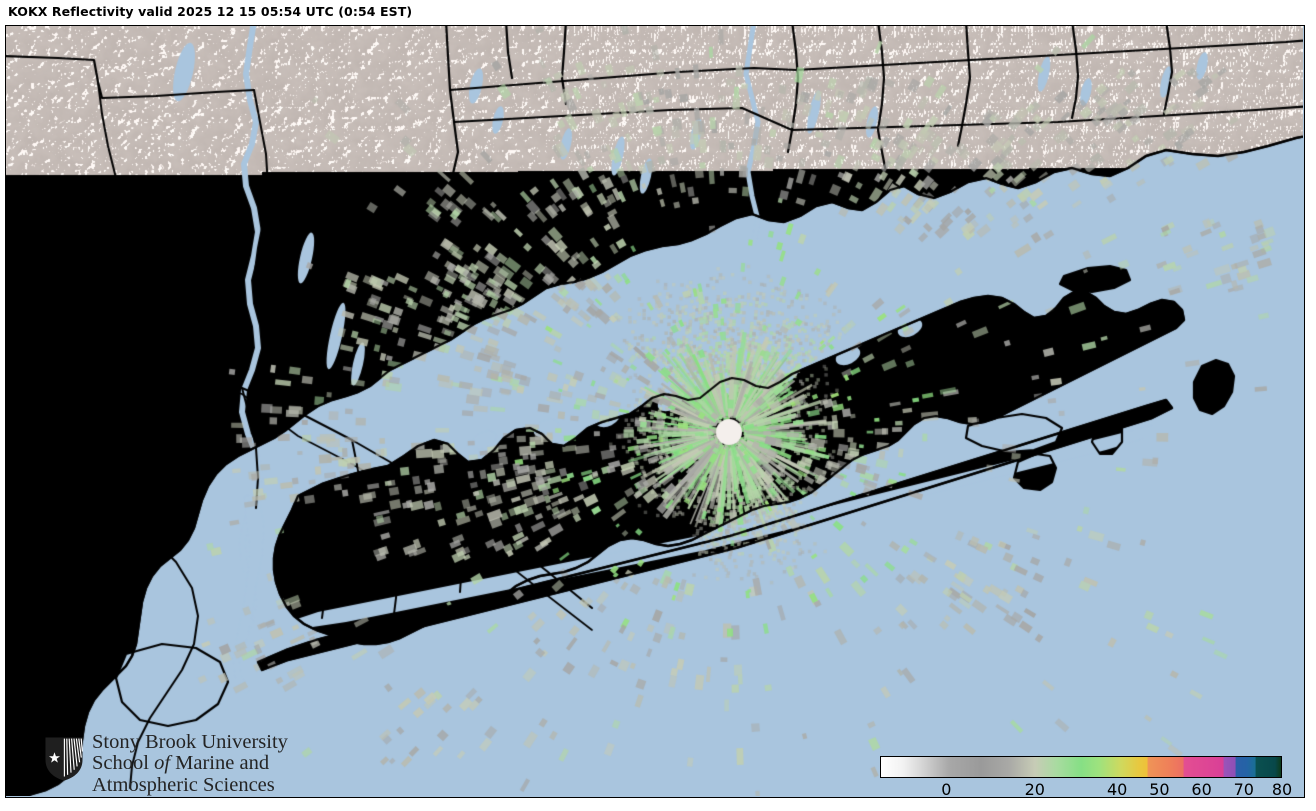 The width and height of the screenshot is (1316, 811). Describe the element at coordinates (1034, 789) in the screenshot. I see `colorbar-tick-20: 20` at that location.